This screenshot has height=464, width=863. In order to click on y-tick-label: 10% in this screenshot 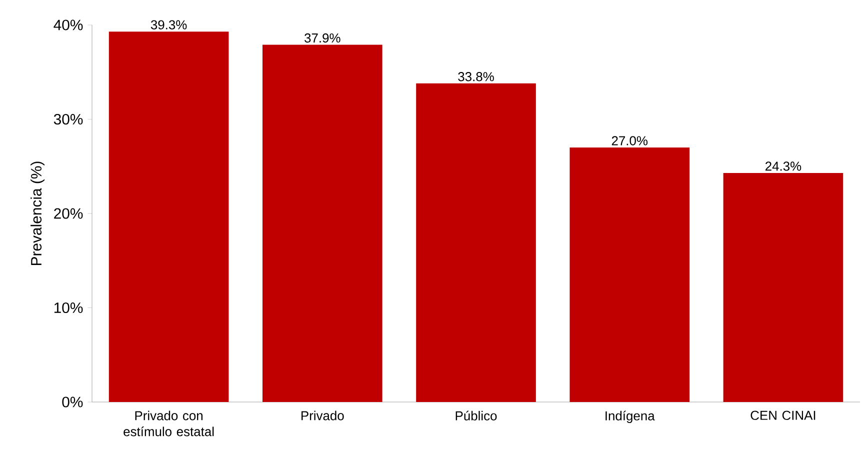, I will do `click(68, 308)`.